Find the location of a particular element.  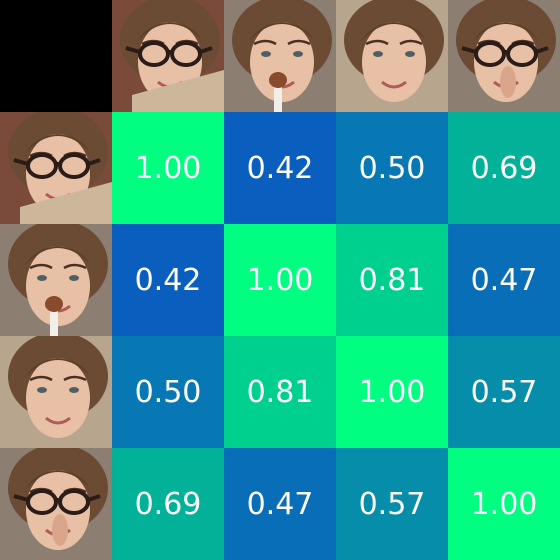

heatmap-cell-r2-c2: 1.00 is located at coordinates (280, 280).